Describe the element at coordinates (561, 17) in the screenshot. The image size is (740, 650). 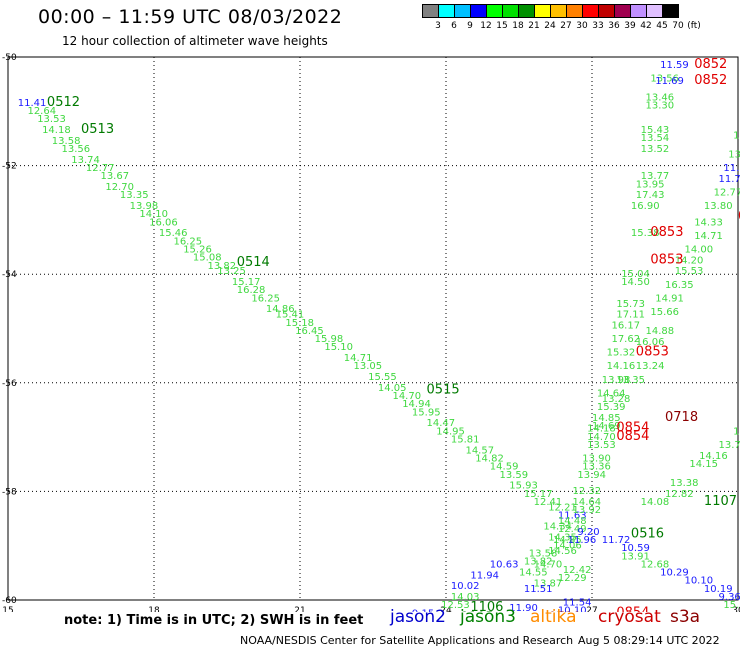
I see `color-legend: 3 6 9 12 15 18 21 24 27 30 33 36 39 42 45 70 (ft)` at that location.